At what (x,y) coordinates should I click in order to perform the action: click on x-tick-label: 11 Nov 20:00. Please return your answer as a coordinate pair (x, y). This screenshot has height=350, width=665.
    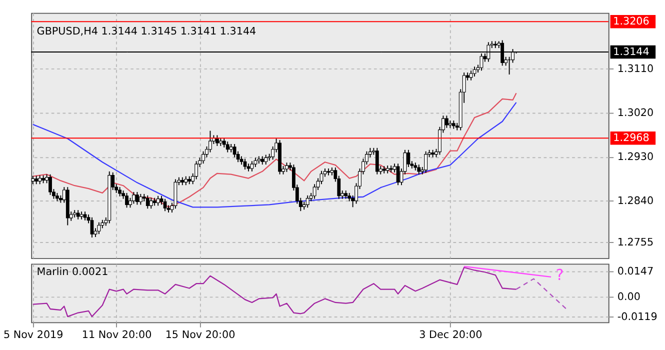
    Looking at the image, I should click on (117, 334).